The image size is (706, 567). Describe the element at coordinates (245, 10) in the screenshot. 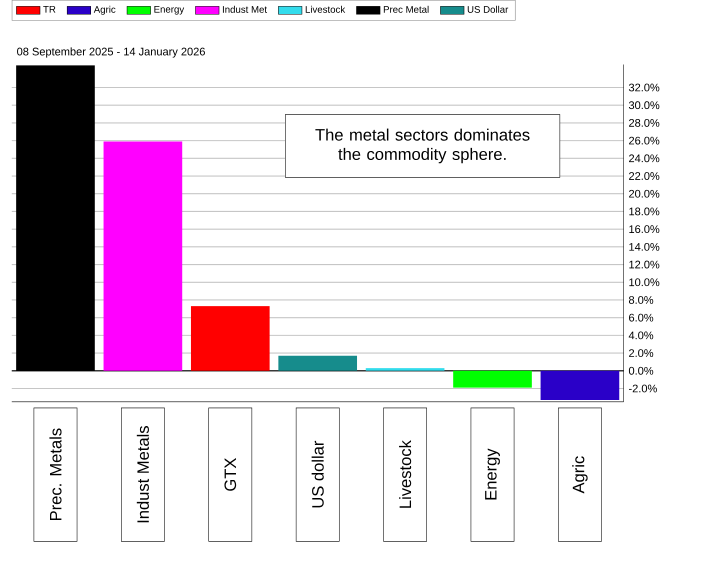

I see `legend-label: Indust Met` at that location.